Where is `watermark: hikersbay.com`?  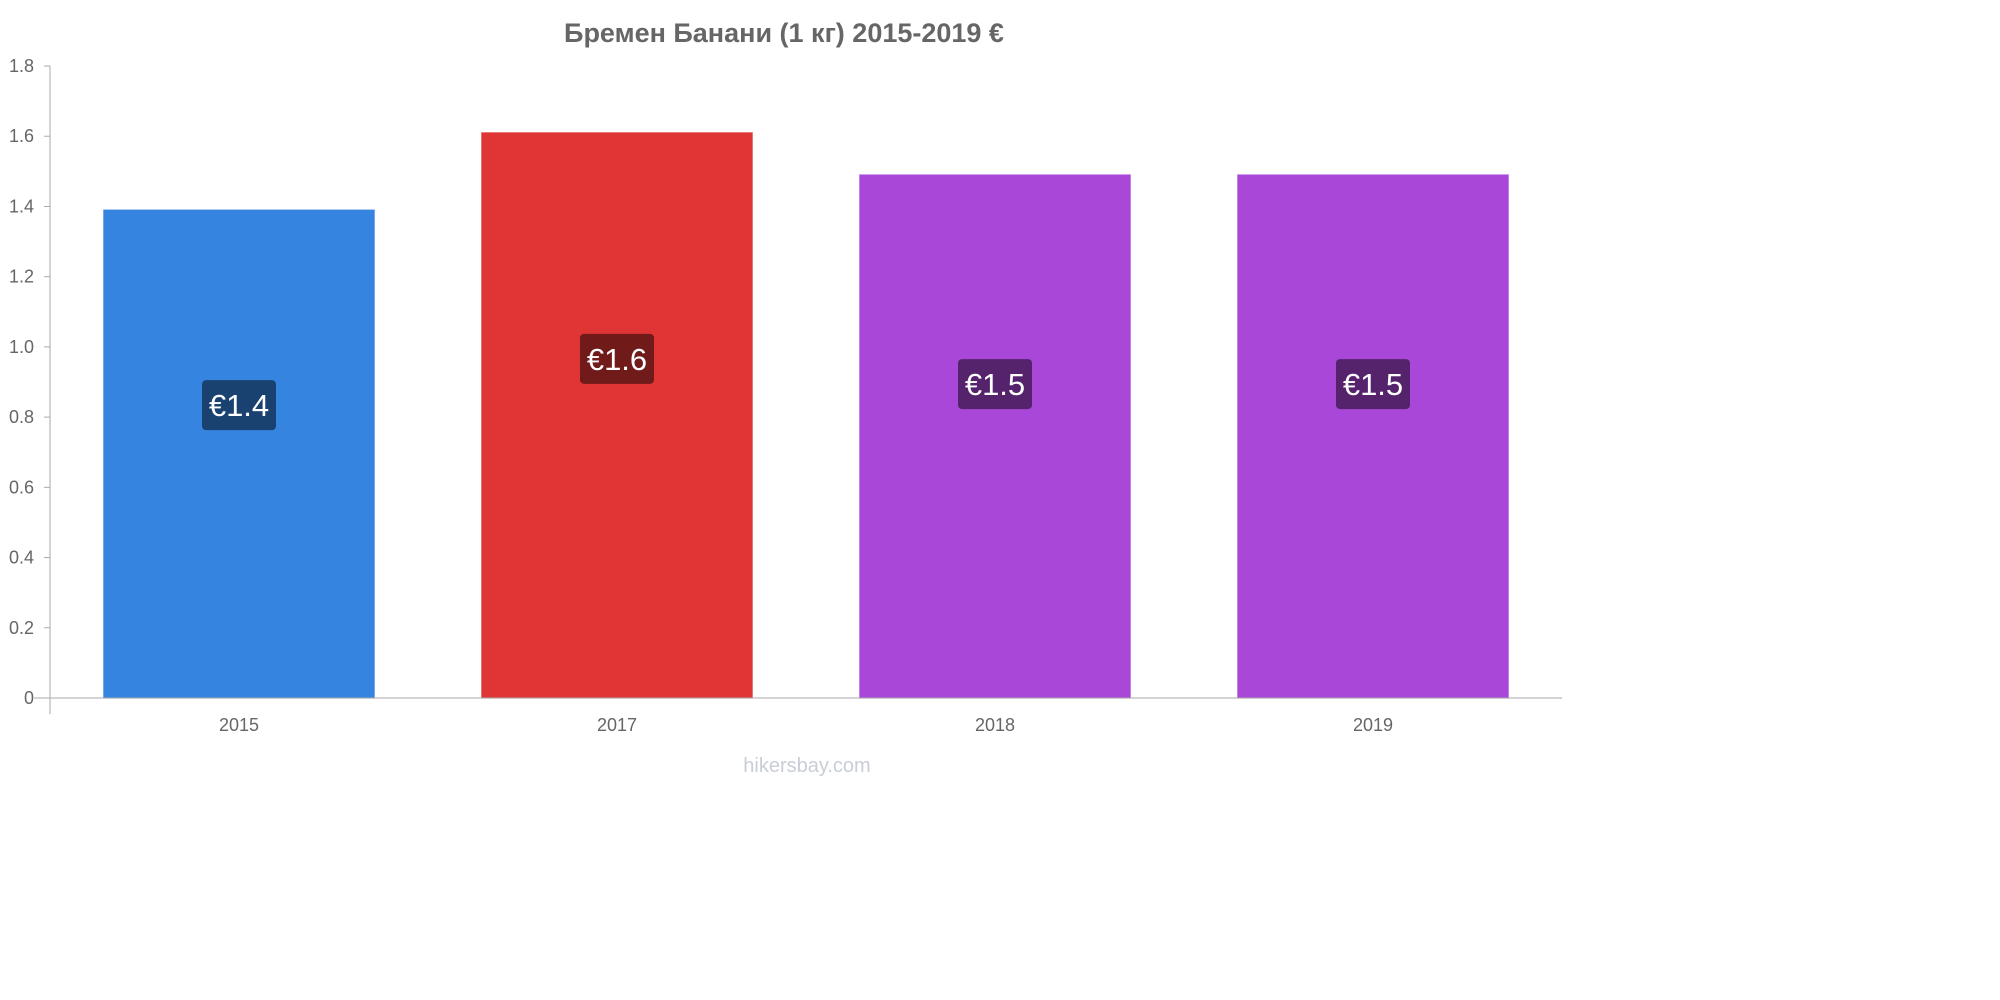 watermark: hikersbay.com is located at coordinates (806, 766).